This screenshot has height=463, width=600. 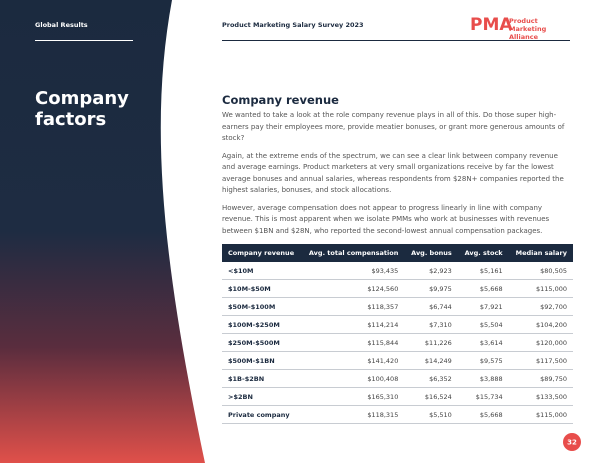 I want to click on table-row: $100M-$250M $114,214 $7,310 $5,504 $104,200, so click(x=397, y=324).